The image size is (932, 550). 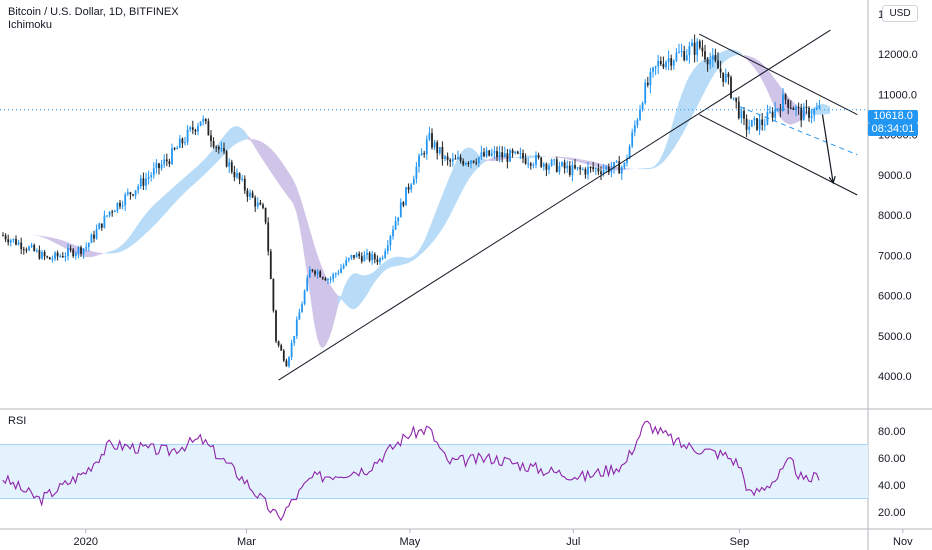 What do you see at coordinates (832, 180) in the screenshot?
I see `target-arrowhead` at bounding box center [832, 180].